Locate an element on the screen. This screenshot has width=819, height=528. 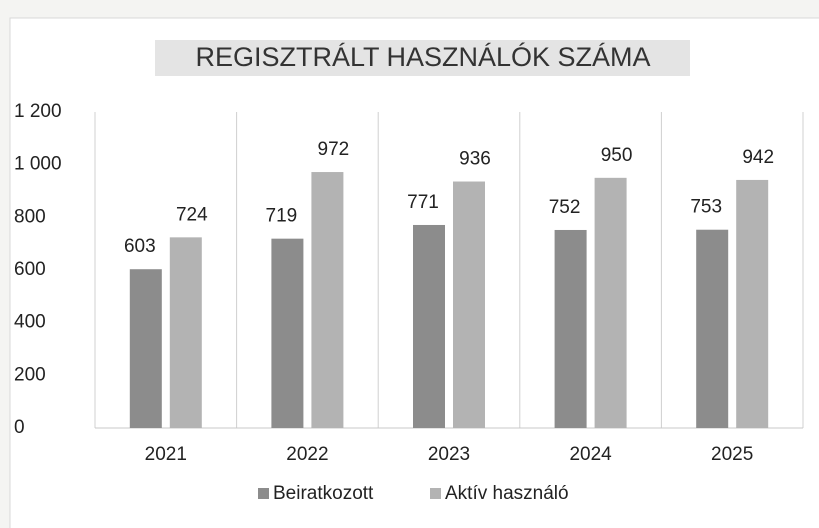
data-label: 603 is located at coordinates (140, 246).